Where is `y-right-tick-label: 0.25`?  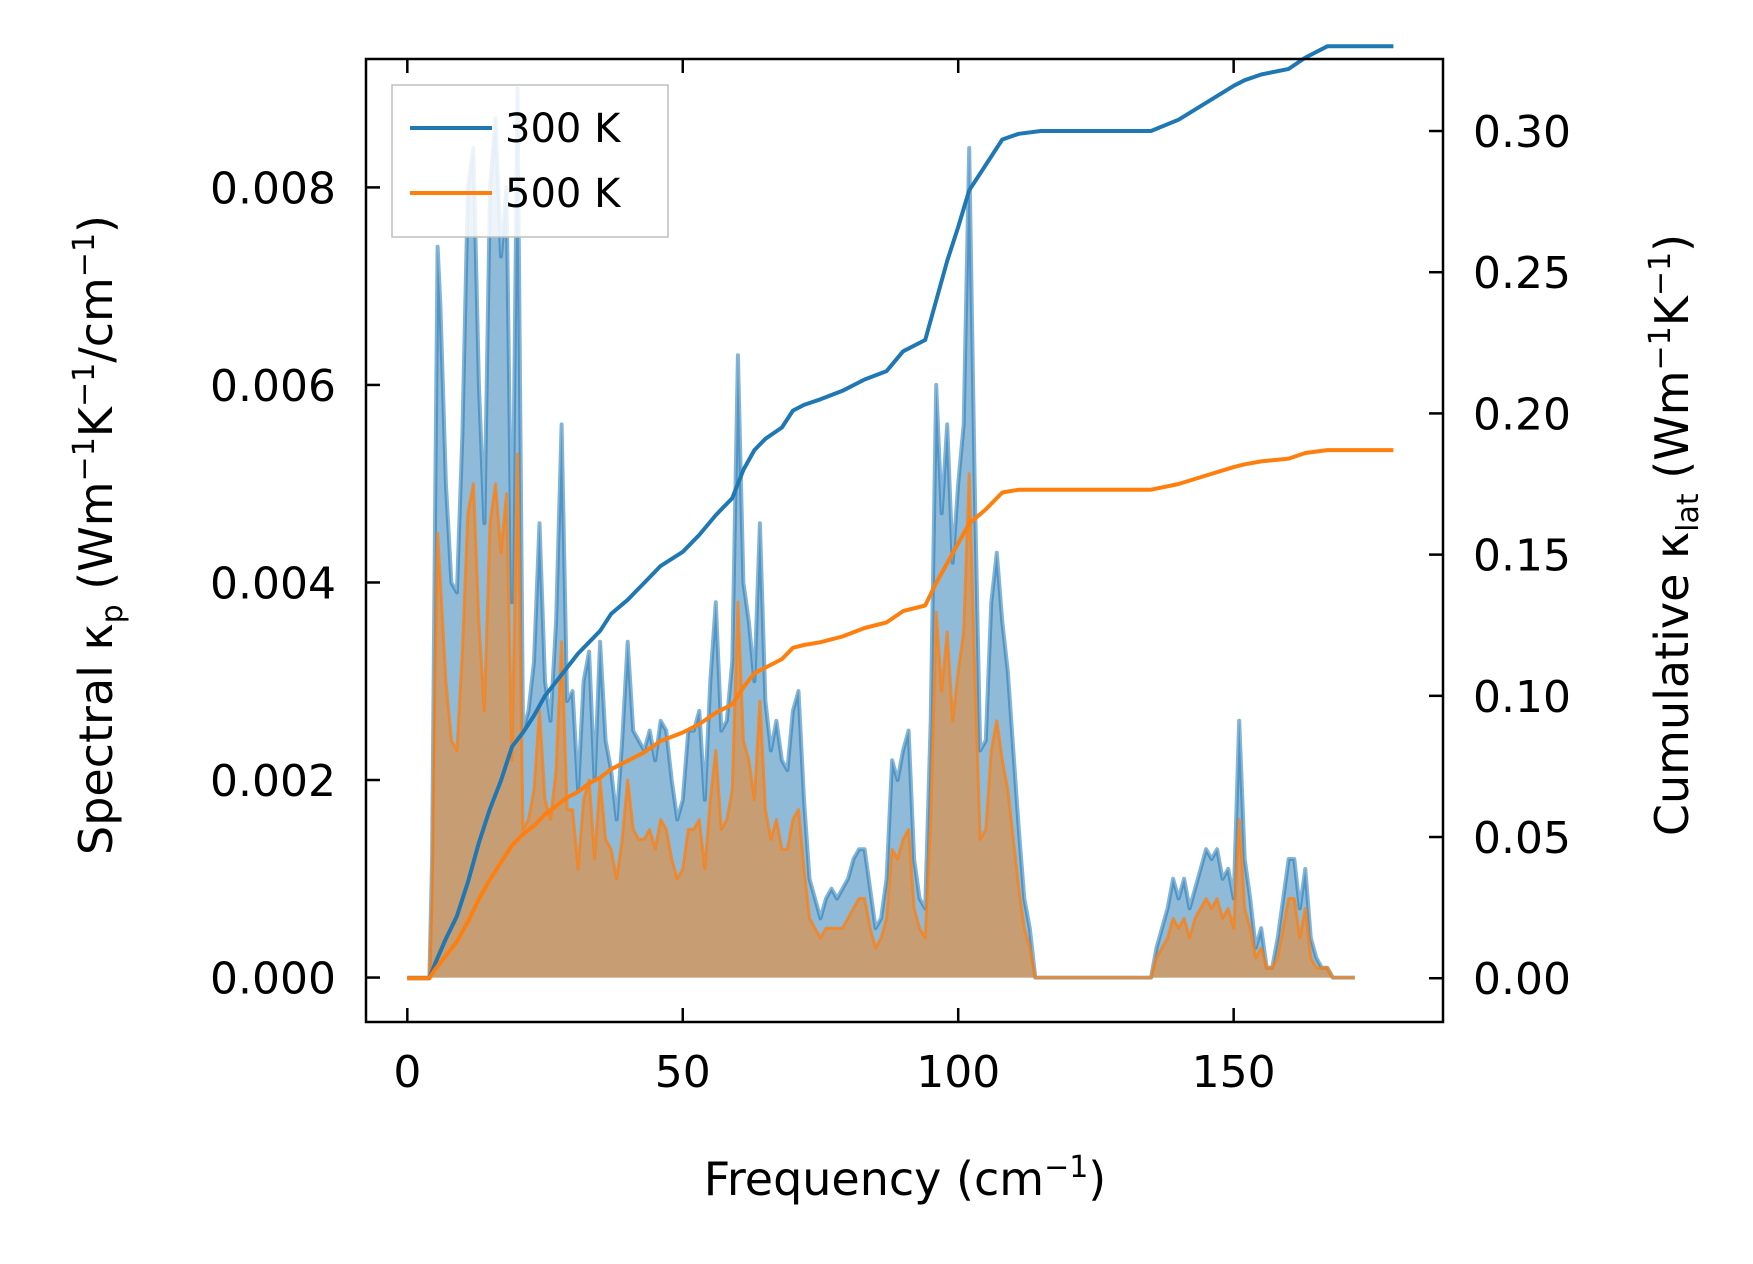 y-right-tick-label: 0.25 is located at coordinates (1522, 273).